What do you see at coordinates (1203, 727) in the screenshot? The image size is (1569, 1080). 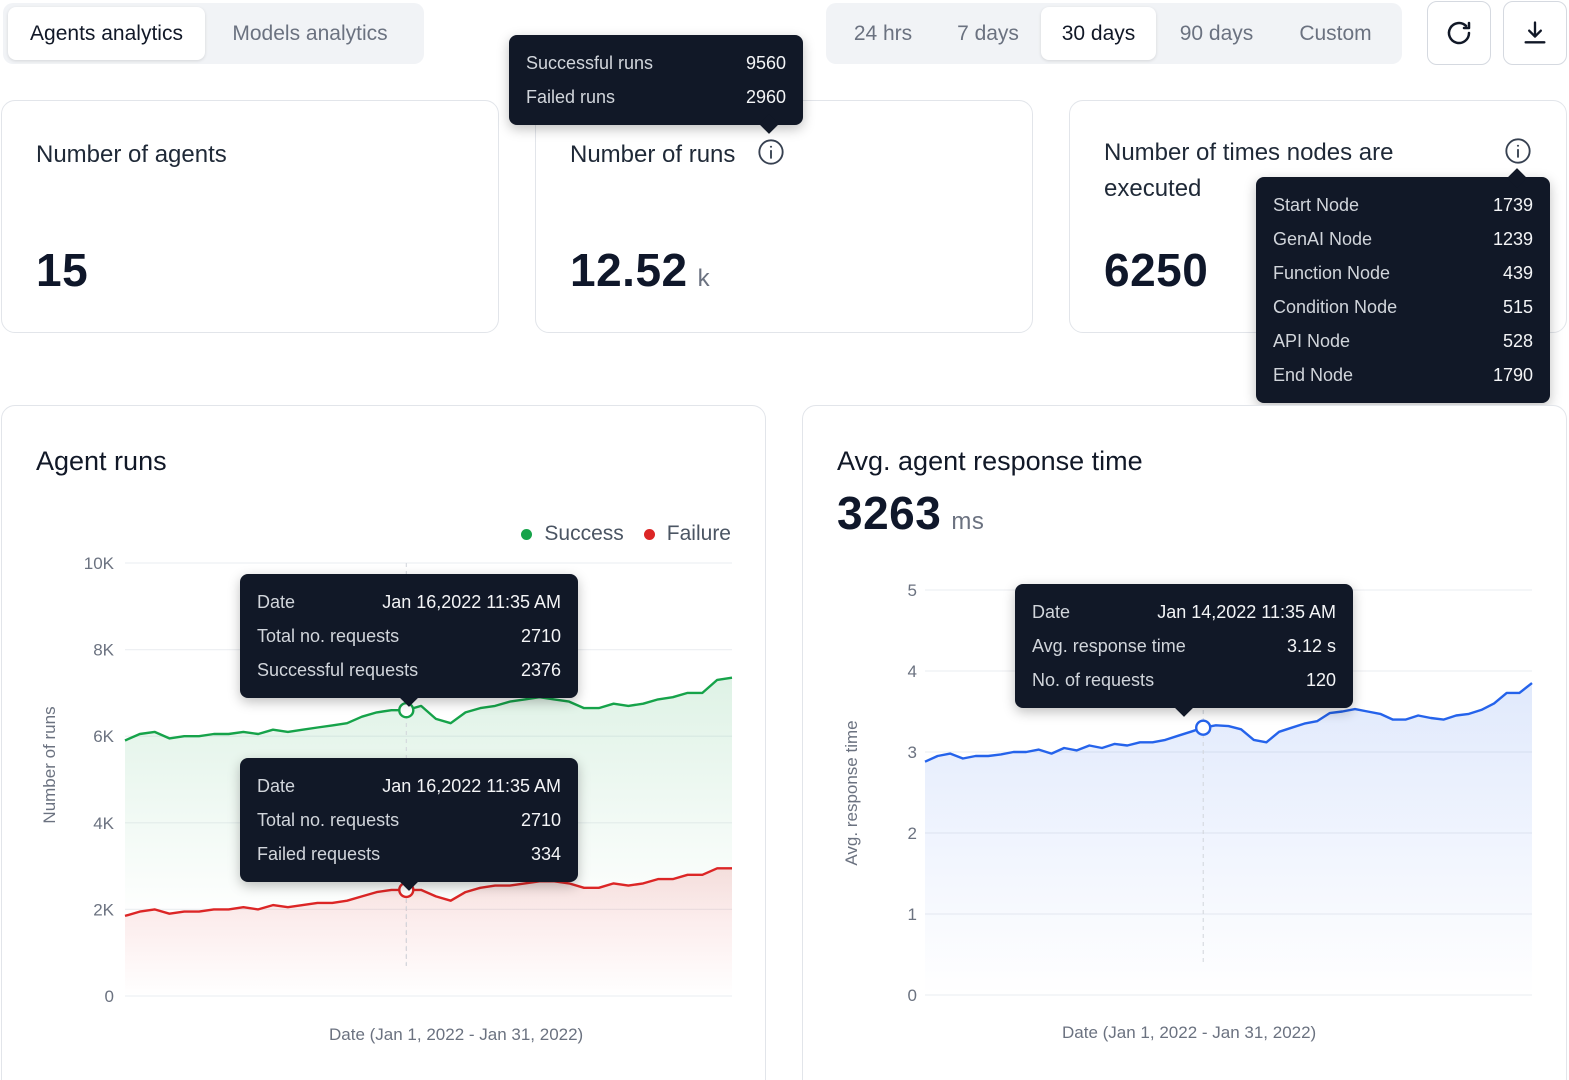 I see `highlighted-point` at bounding box center [1203, 727].